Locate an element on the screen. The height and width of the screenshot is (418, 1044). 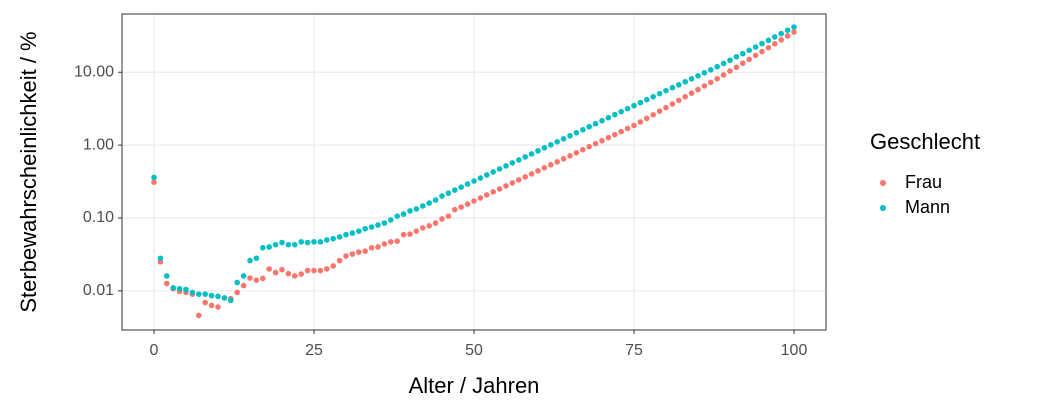
legend-marker is located at coordinates (883, 208).